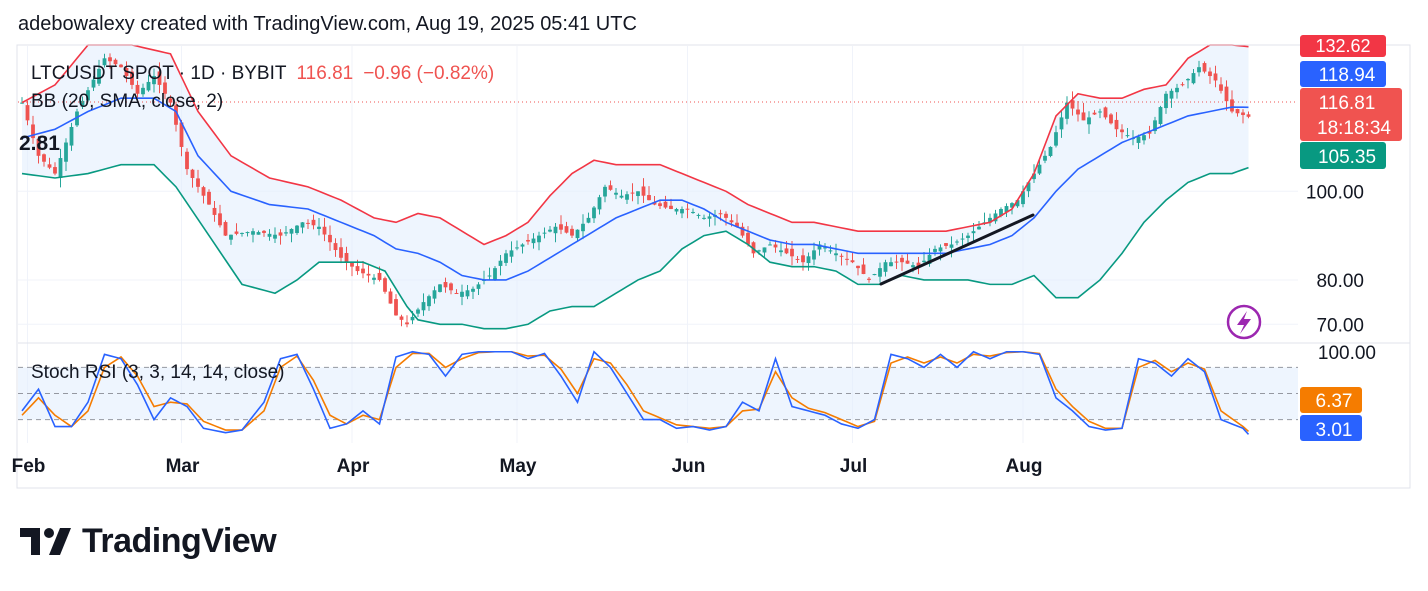 The width and height of the screenshot is (1428, 591). Describe the element at coordinates (157, 372) in the screenshot. I see `legend-stoch-rsi: Stoch RSI (3, 3, 14, 14, close)` at that location.